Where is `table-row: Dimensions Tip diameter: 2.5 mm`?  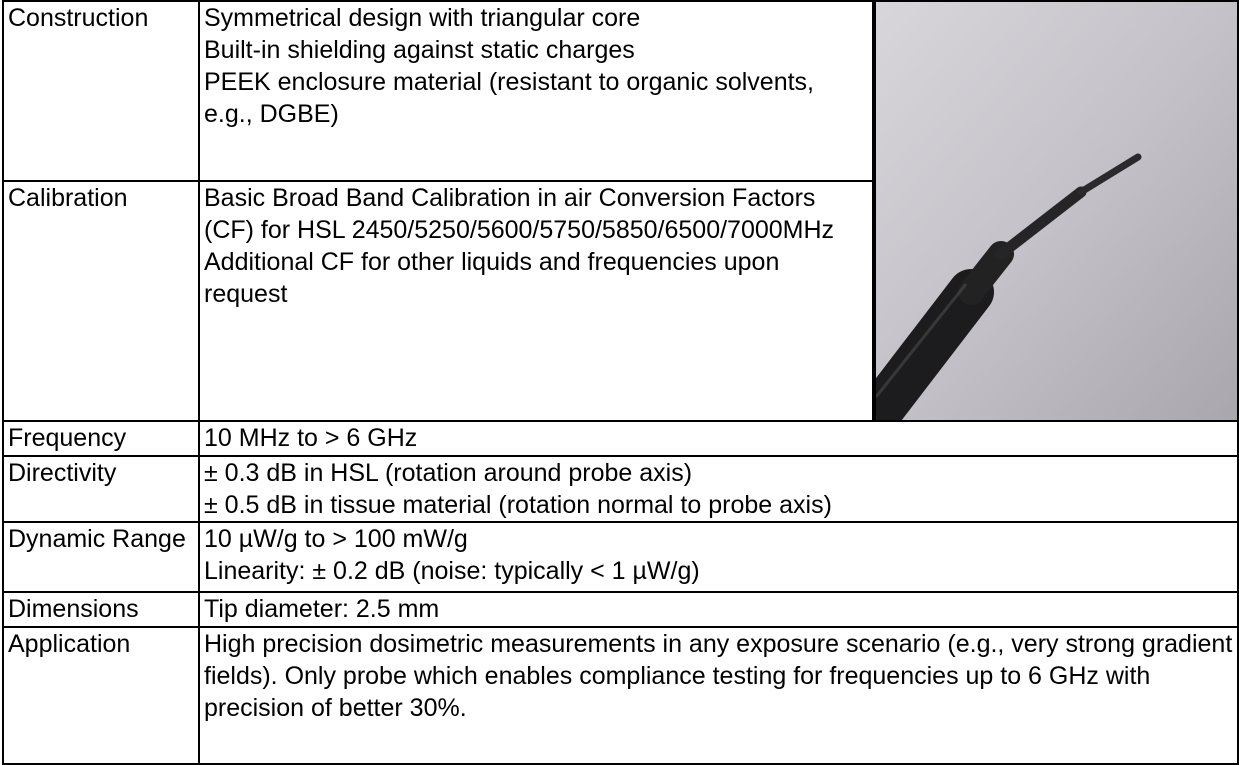
table-row: Dimensions Tip diameter: 2.5 mm is located at coordinates (620, 609).